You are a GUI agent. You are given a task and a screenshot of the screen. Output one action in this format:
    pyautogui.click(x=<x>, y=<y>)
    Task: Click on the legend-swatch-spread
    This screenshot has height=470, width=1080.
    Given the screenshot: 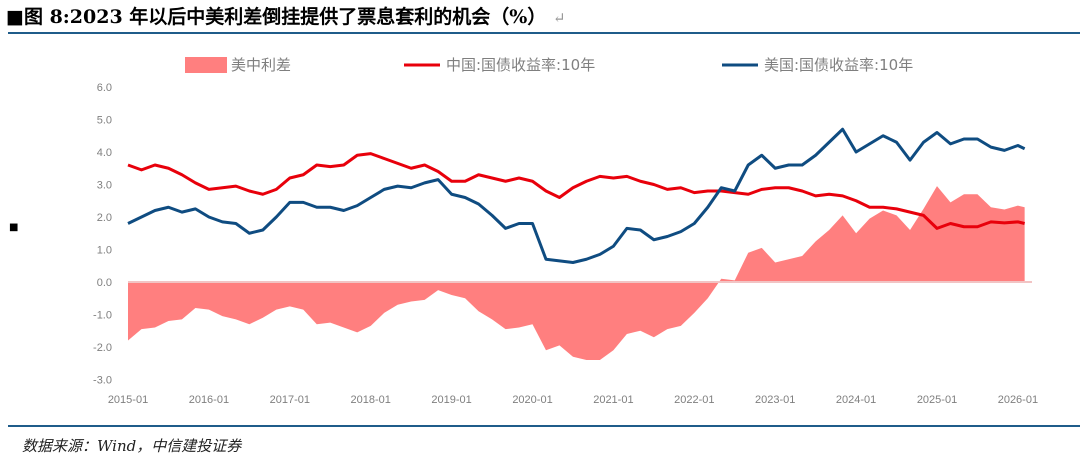 What is the action you would take?
    pyautogui.click(x=206, y=65)
    